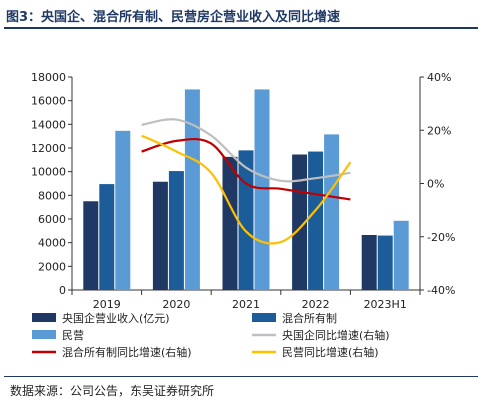  I want to click on y-right-tick-label: -20%, so click(441, 237).